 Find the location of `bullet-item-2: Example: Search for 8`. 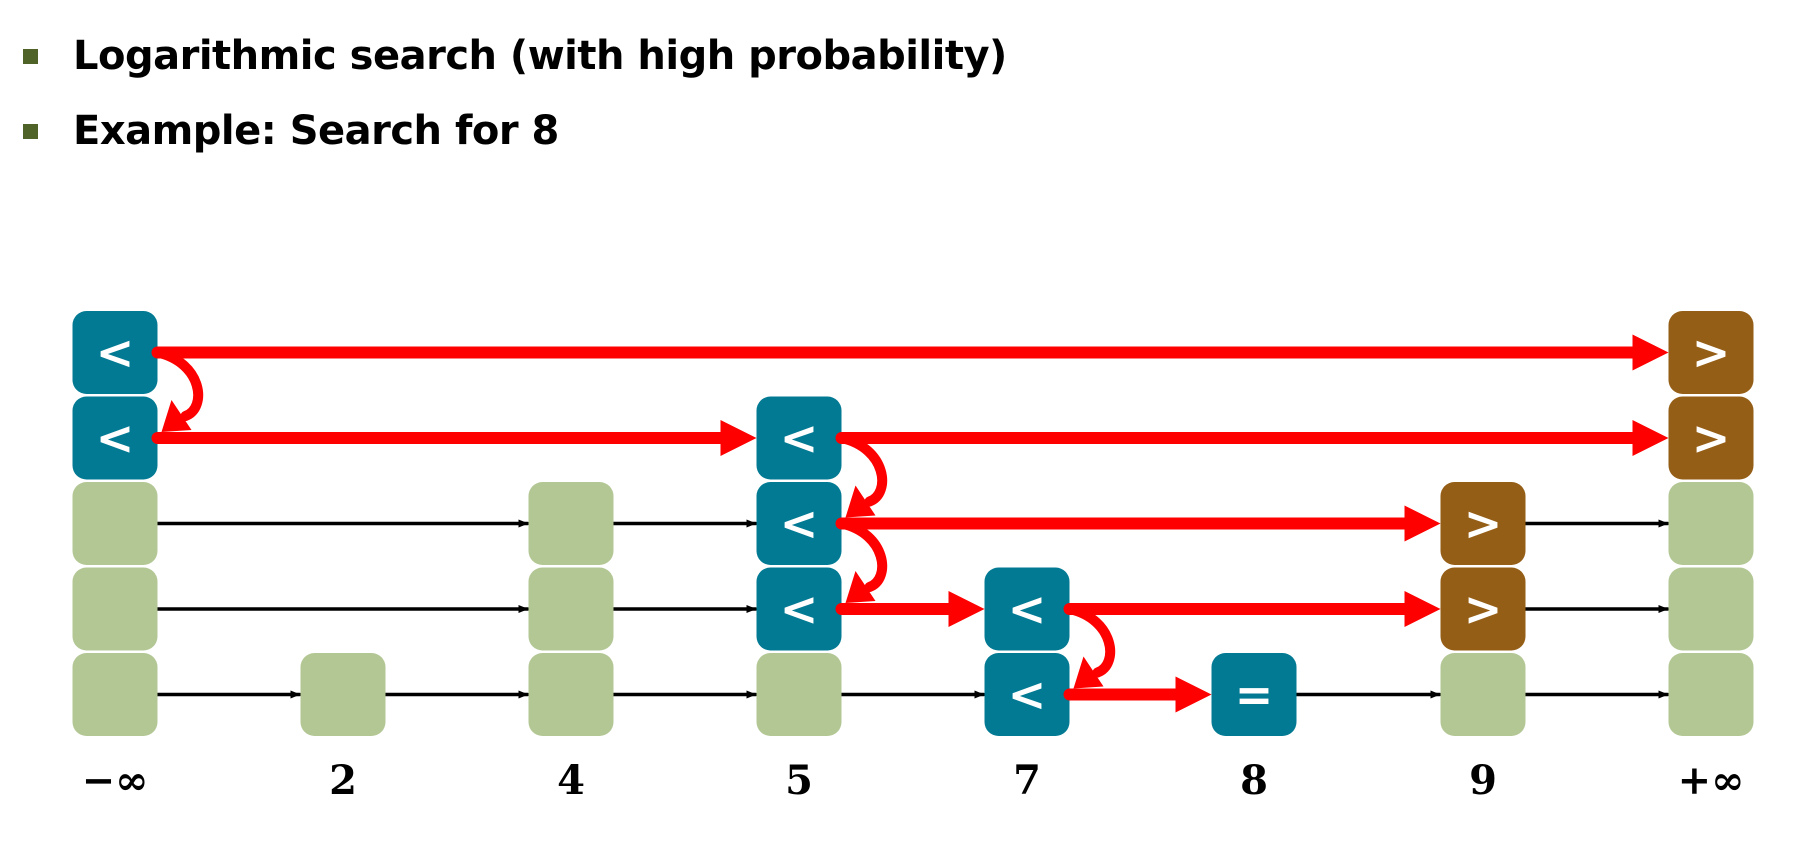

bullet-item-2: Example: Search for 8 is located at coordinates (291, 131).